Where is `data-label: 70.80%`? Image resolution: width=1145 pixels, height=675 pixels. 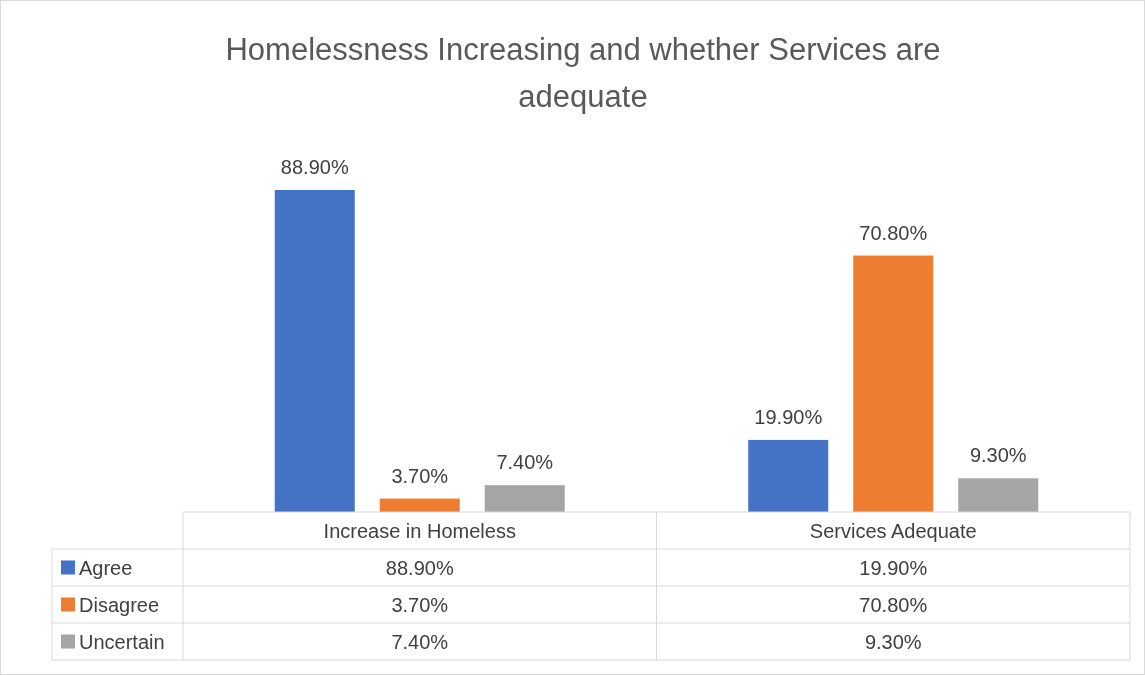 data-label: 70.80% is located at coordinates (893, 604).